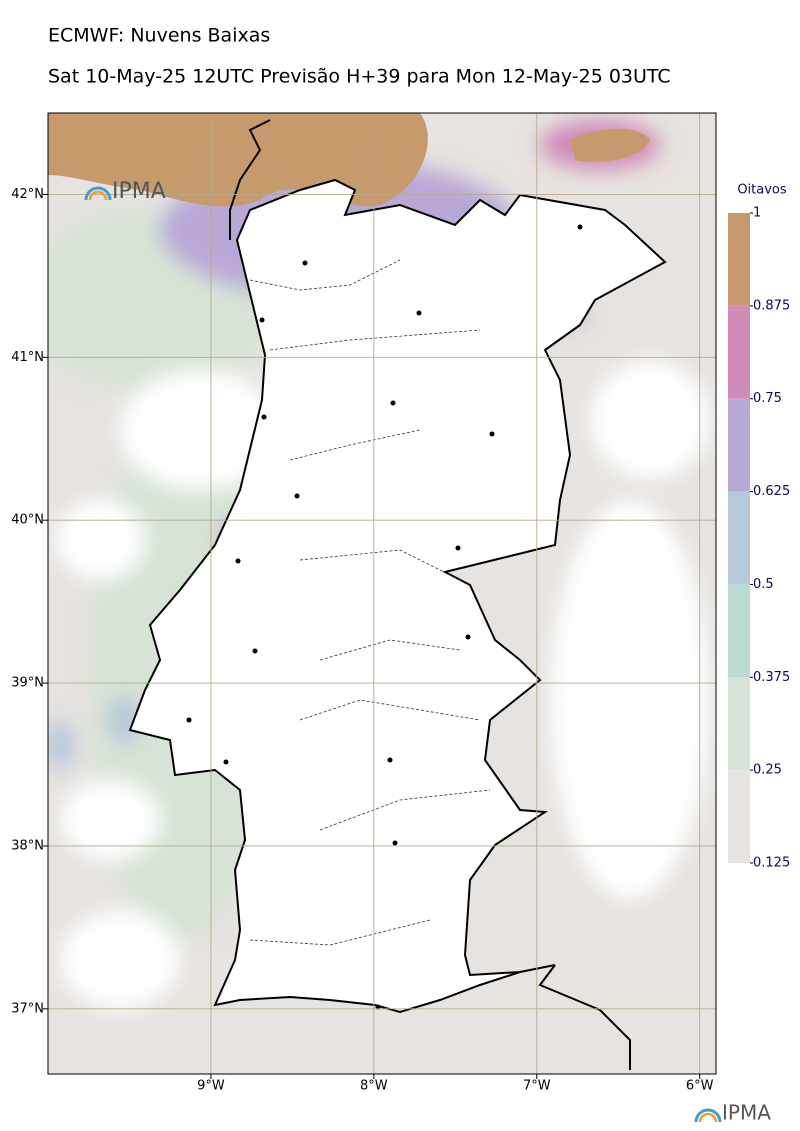 Image resolution: width=800 pixels, height=1131 pixels. What do you see at coordinates (537, 1086) in the screenshot?
I see `x-tick-label: 7°W` at bounding box center [537, 1086].